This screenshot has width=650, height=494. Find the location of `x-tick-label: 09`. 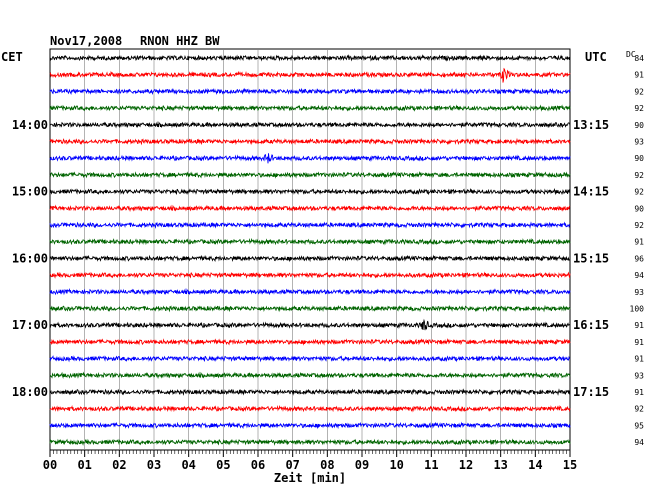

x-tick-label: 09 is located at coordinates (362, 465).